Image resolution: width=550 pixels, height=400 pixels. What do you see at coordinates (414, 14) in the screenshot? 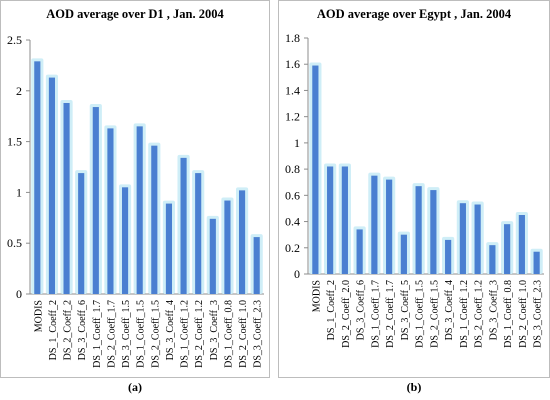
I see `chart-title: AOD average over Egypt , Jan. 2004` at bounding box center [414, 14].